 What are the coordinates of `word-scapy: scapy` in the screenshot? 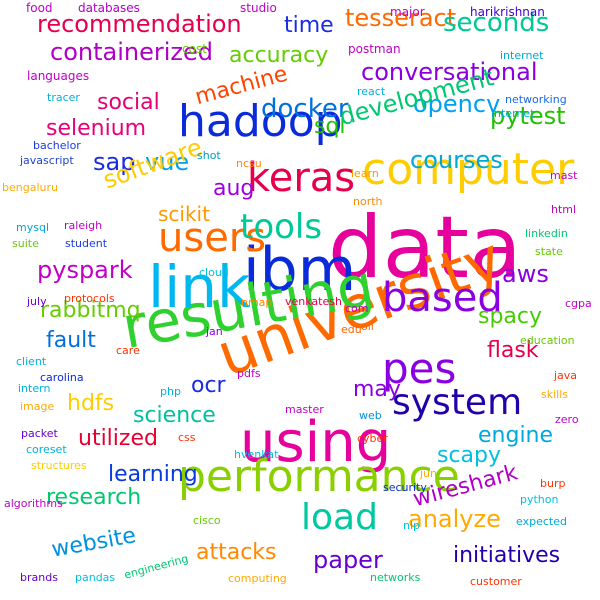 It's located at (469, 455).